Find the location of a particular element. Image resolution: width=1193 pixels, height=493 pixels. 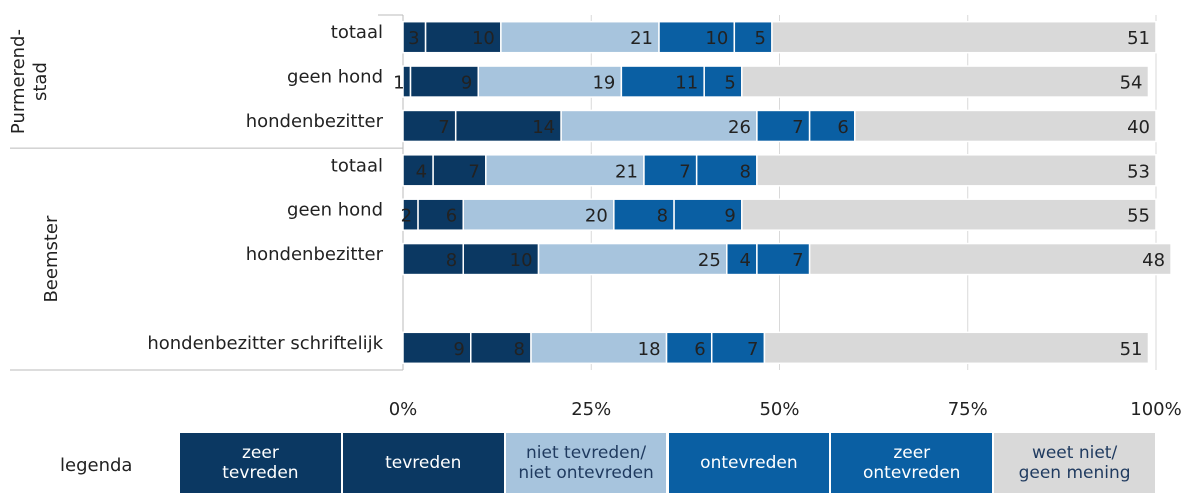

data-label: 40 is located at coordinates (1138, 127).